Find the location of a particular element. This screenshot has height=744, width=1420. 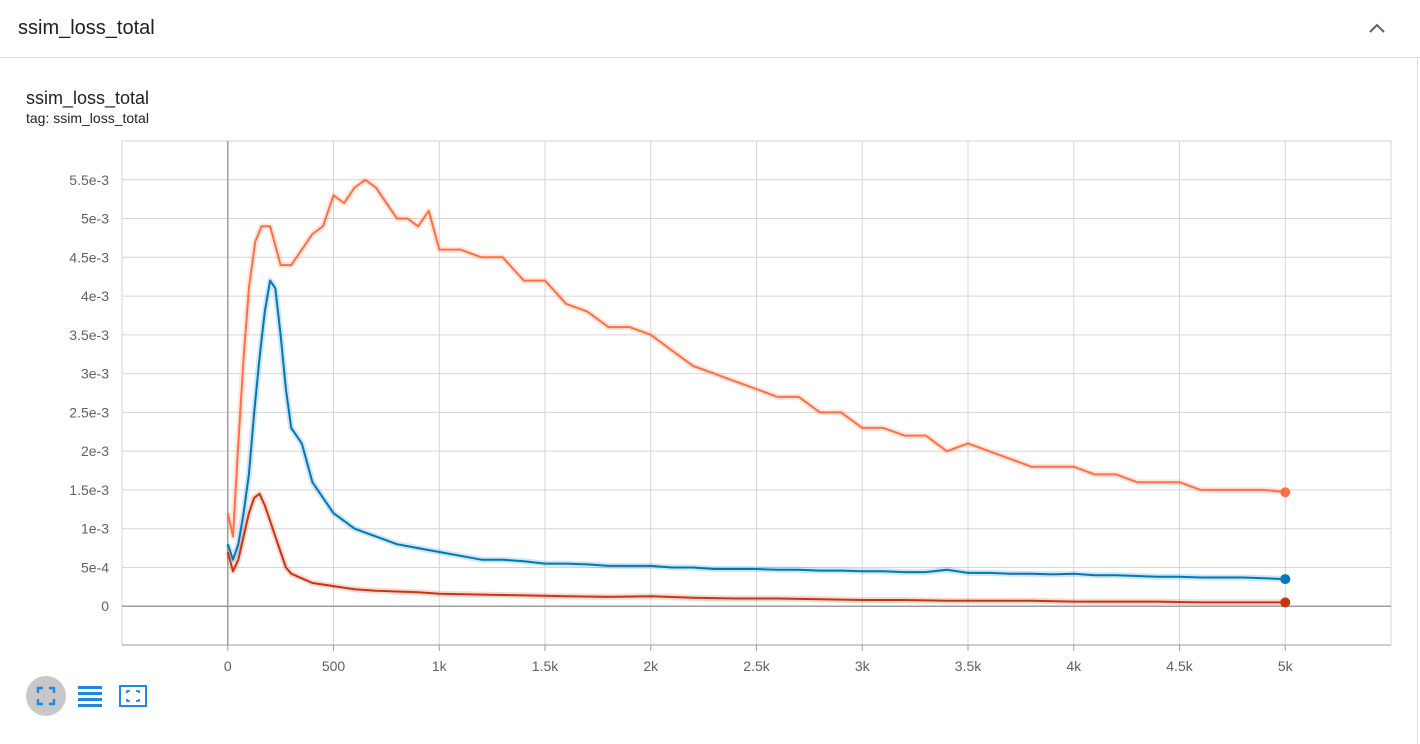

series-0-end-point is located at coordinates (1285, 492).